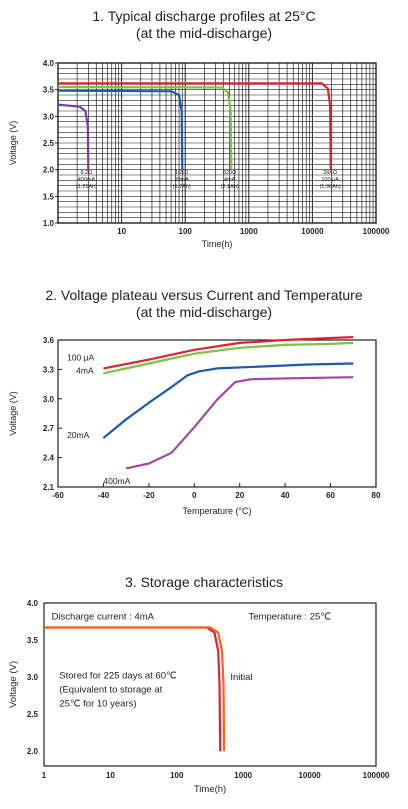 This screenshot has height=809, width=408. What do you see at coordinates (194, 495) in the screenshot?
I see `x-tick-label: 0` at bounding box center [194, 495].